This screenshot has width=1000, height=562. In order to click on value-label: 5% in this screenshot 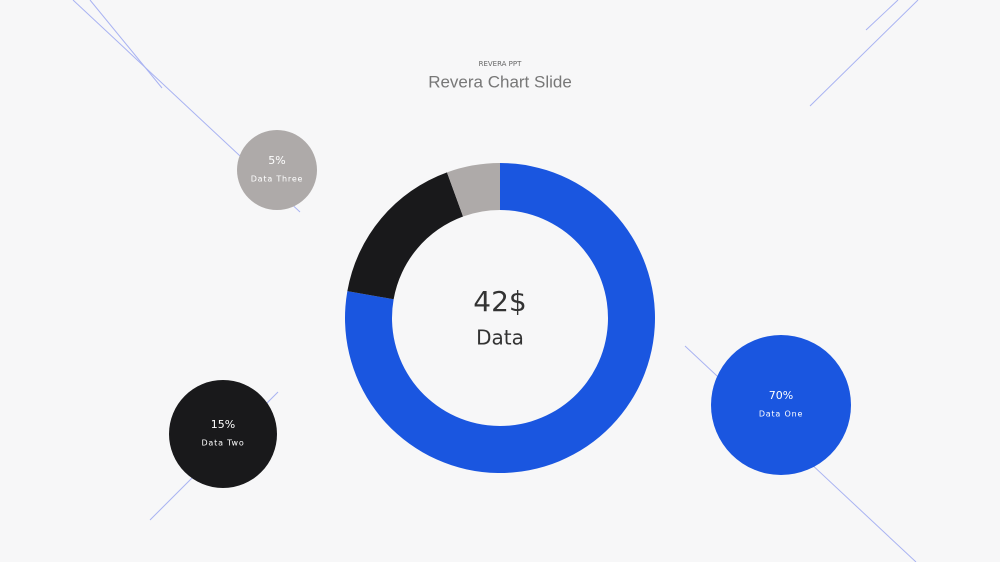, I will do `click(276, 160)`.